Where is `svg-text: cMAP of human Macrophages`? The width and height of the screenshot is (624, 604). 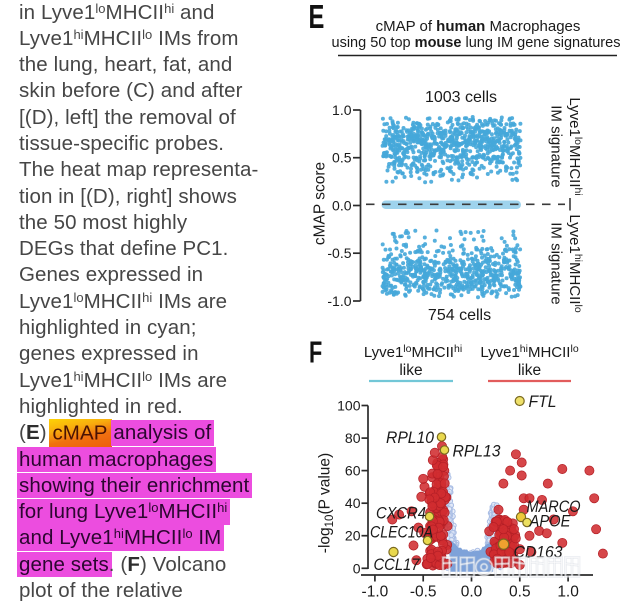
svg-text: cMAP of human Macrophages is located at coordinates (478, 26).